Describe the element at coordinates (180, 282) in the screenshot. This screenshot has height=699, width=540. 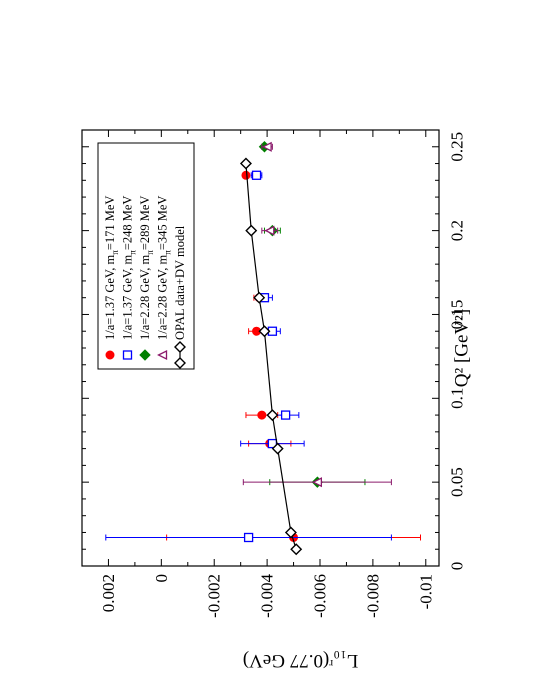
I see `legend-label: OPAL data+DV model` at that location.